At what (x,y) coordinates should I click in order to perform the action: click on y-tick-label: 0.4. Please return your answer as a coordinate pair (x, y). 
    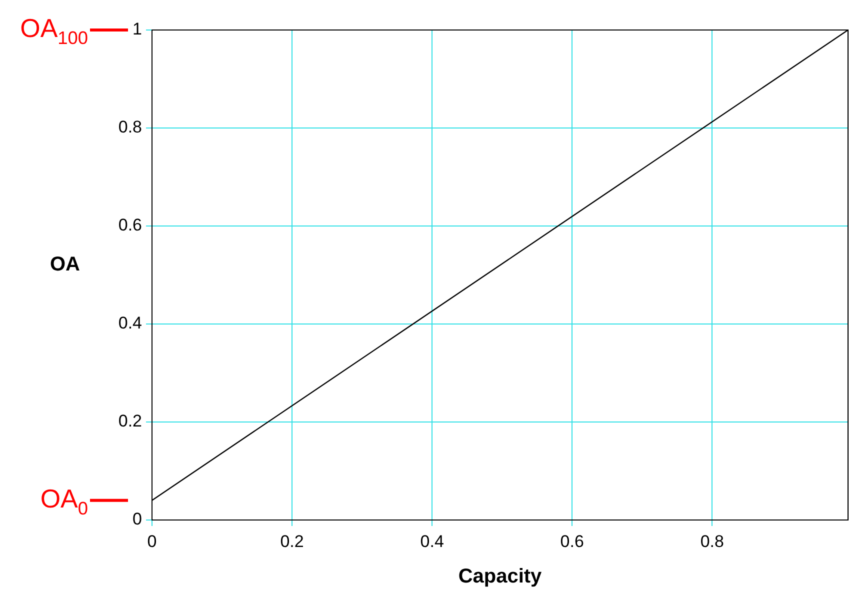
    Looking at the image, I should click on (130, 323).